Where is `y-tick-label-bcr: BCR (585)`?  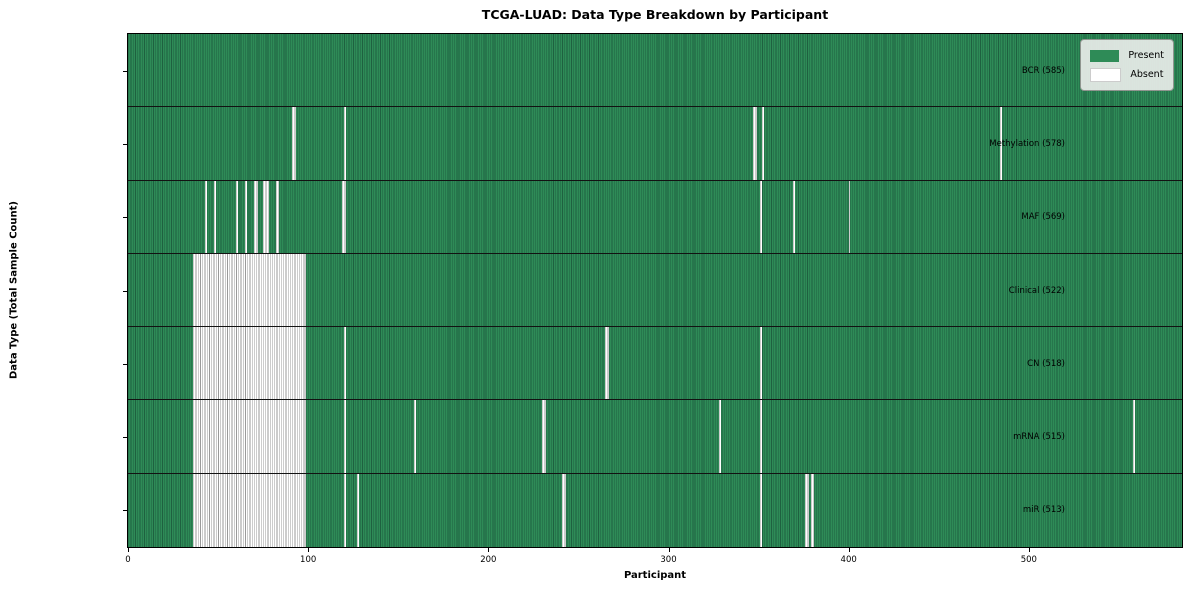
y-tick-label-bcr: BCR (585) is located at coordinates (1043, 70).